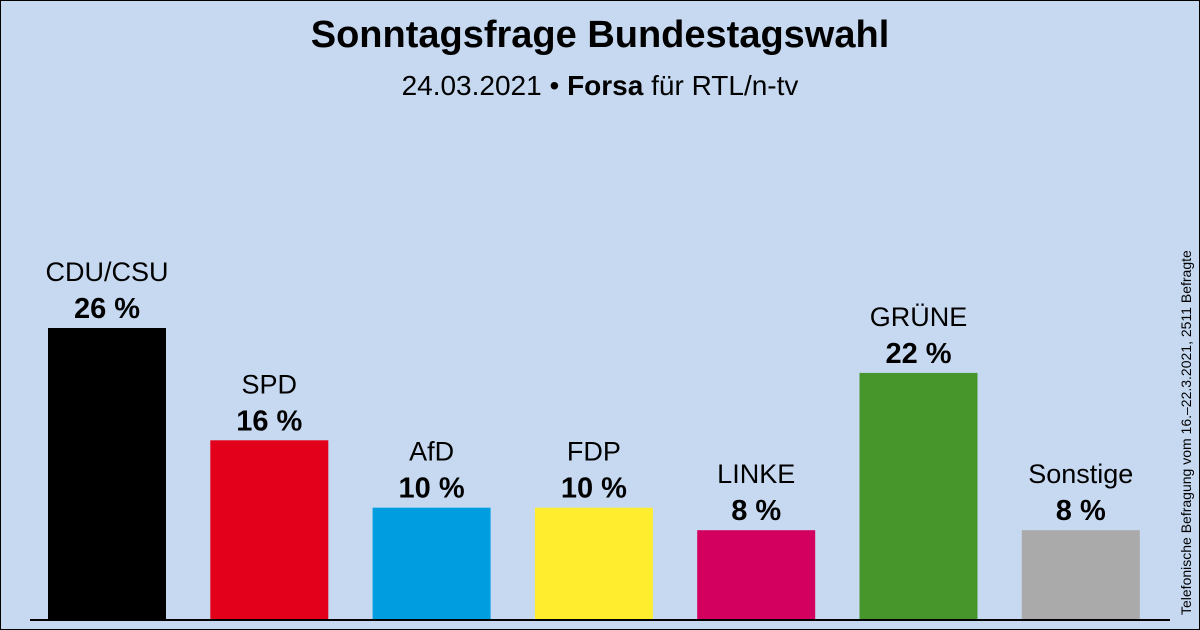  I want to click on chart-subtitle: 24.03.2021 • Forsa für RTL/n-tv, so click(600, 86).